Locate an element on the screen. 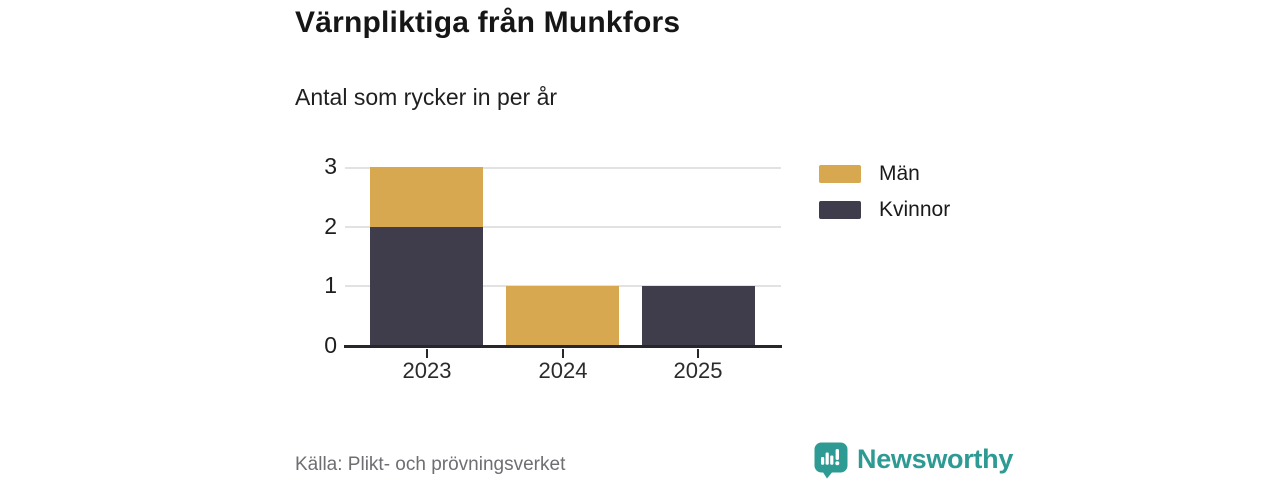 This screenshot has width=1280, height=480. chart-subtitle: Antal som rycker in per år is located at coordinates (426, 97).